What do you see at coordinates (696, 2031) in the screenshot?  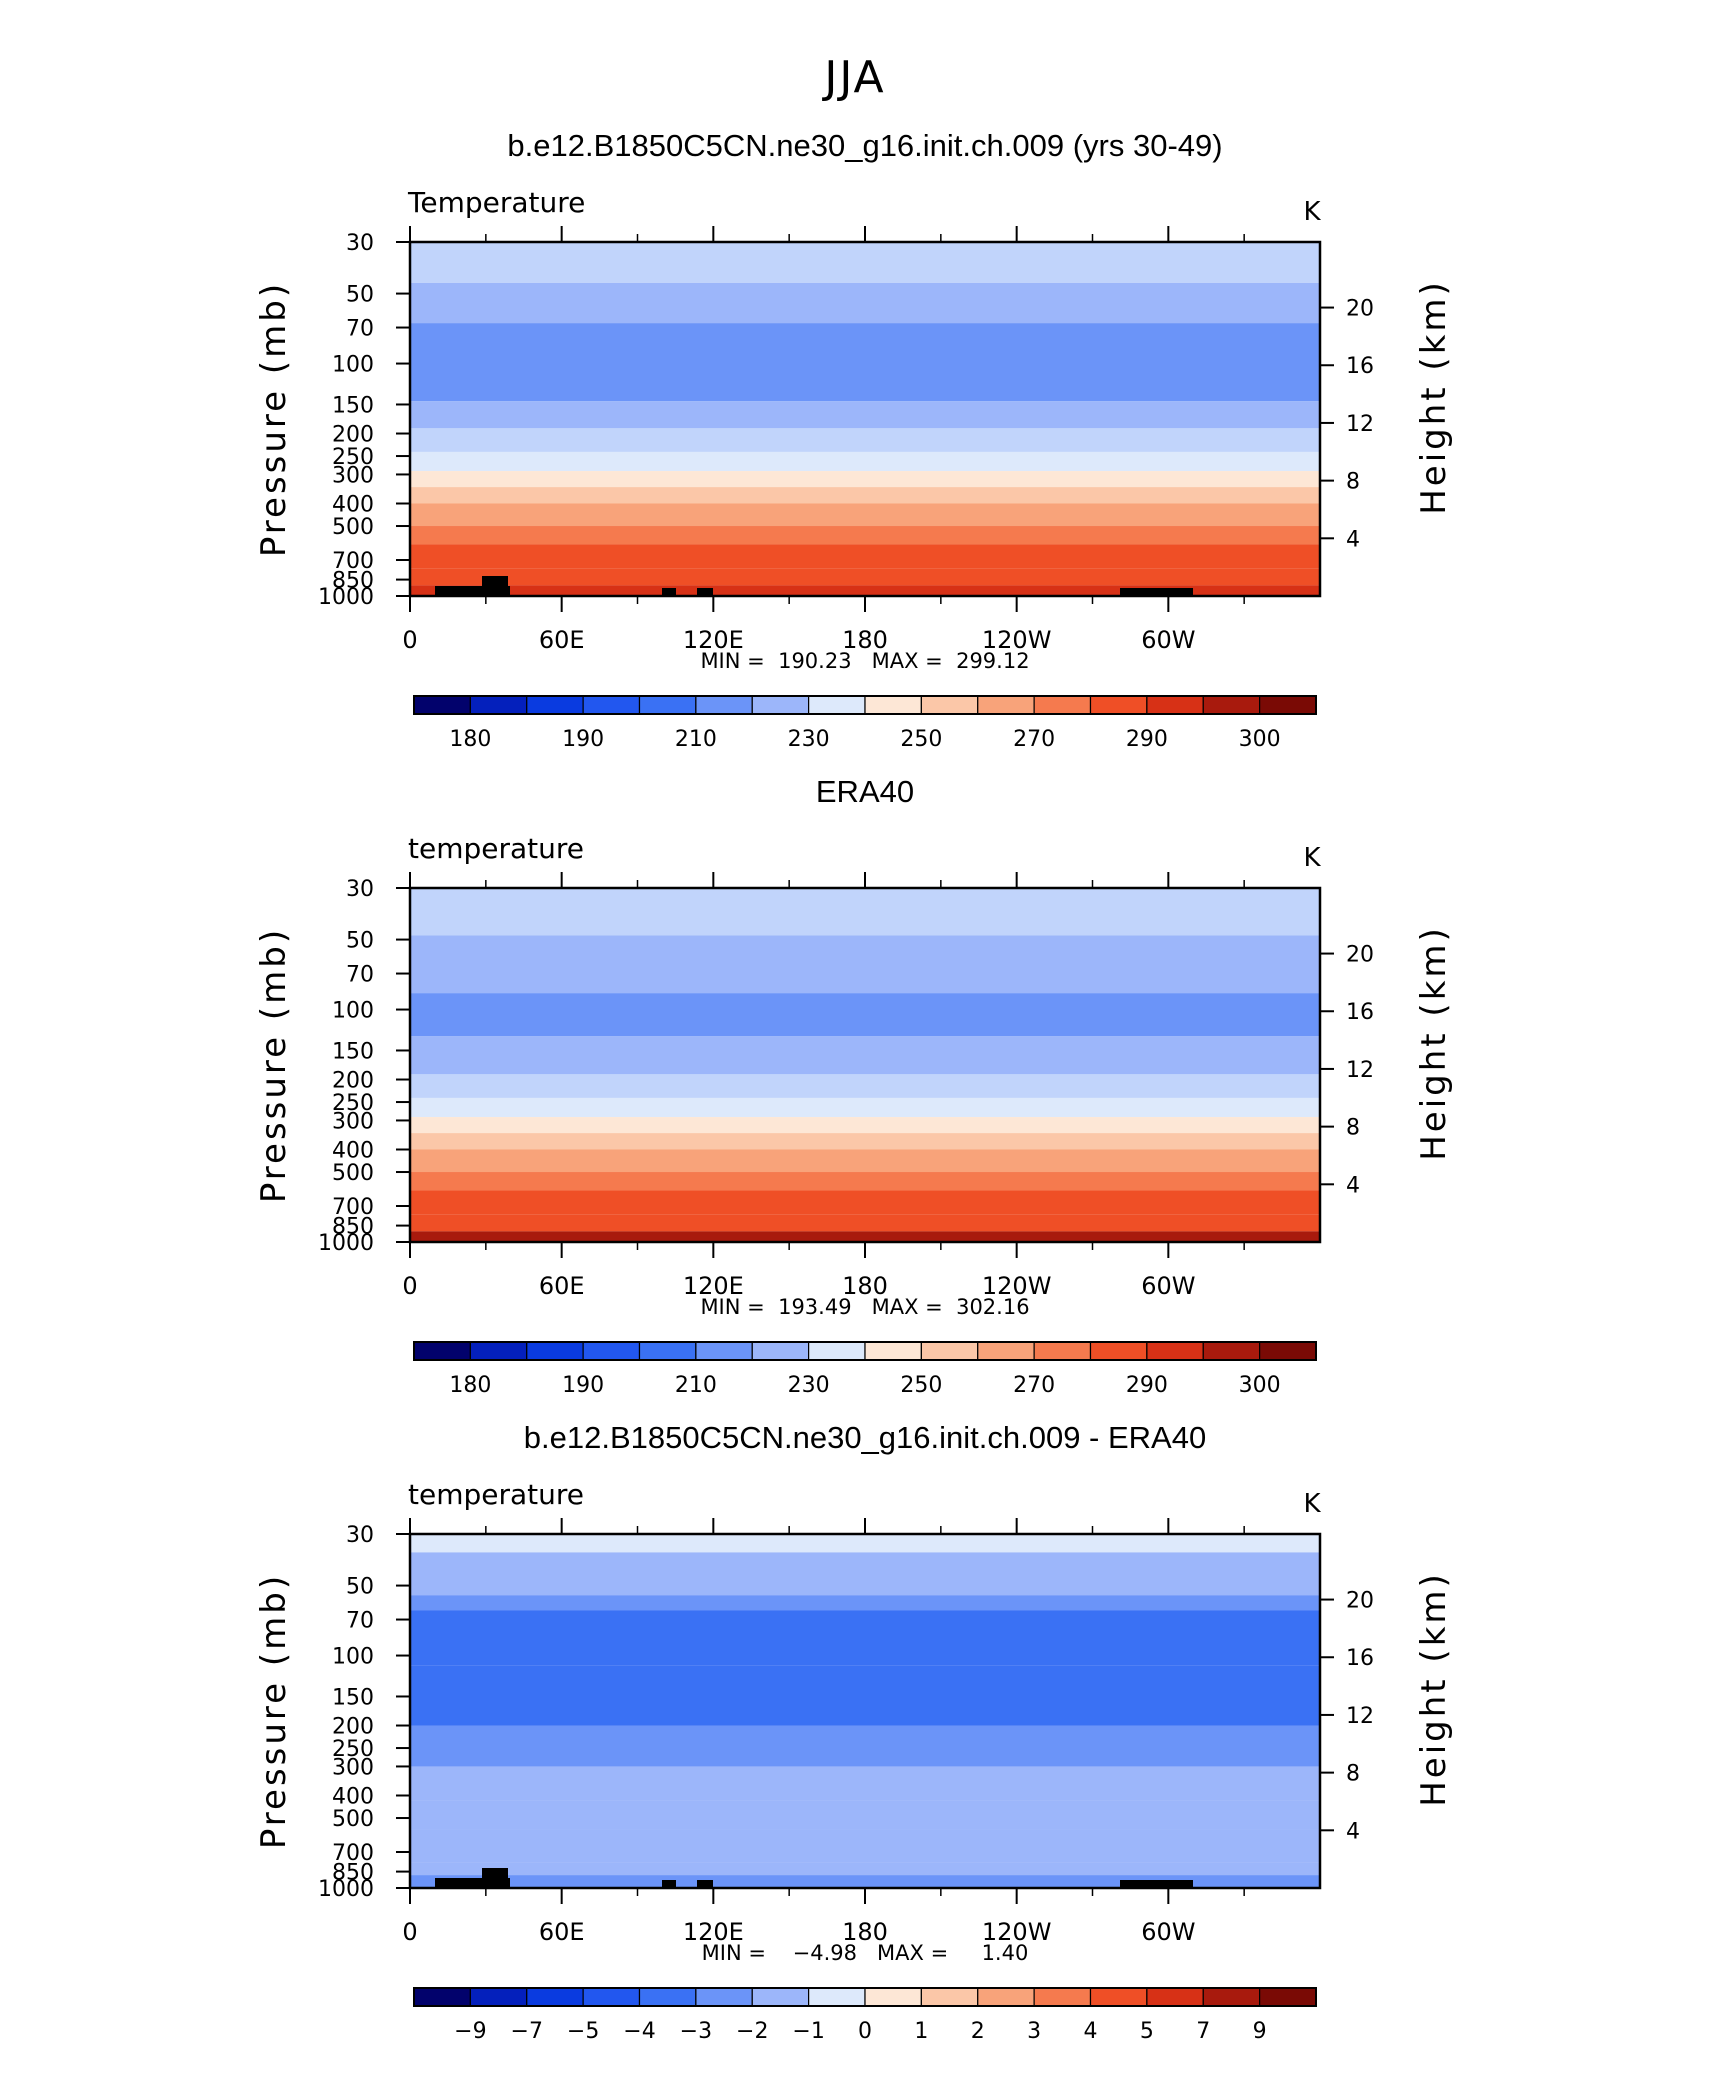 I see `colorbar-label: −3` at bounding box center [696, 2031].